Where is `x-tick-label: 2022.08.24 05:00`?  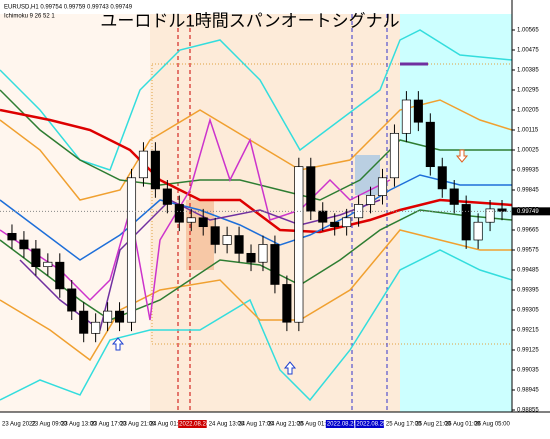 x-tick-label: 2022.08.24 05:00 is located at coordinates (202, 425).